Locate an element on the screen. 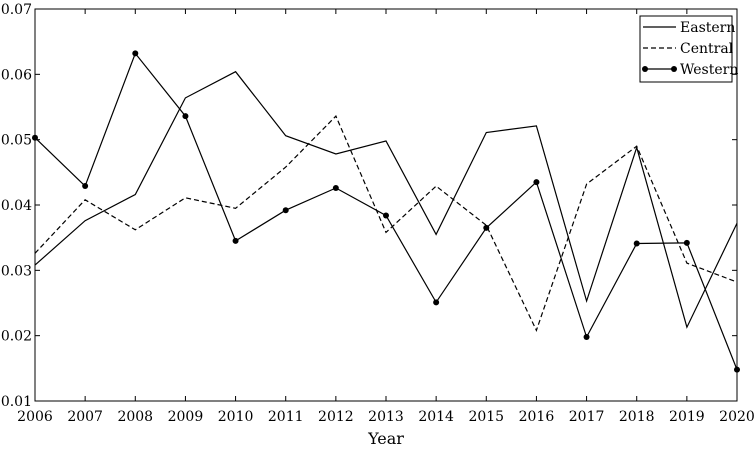  x-tick-label: 2020 is located at coordinates (736, 417).